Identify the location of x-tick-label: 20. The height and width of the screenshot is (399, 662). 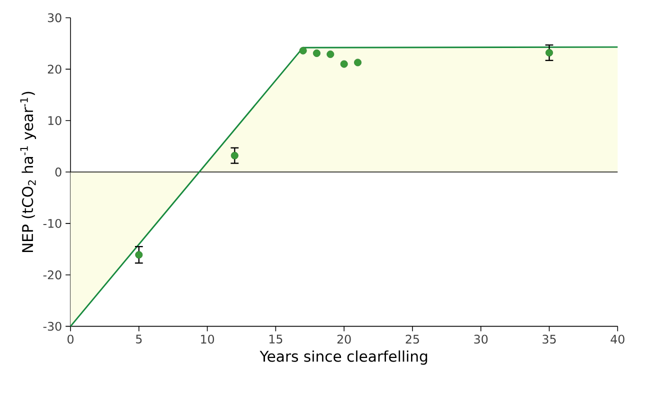
(344, 339).